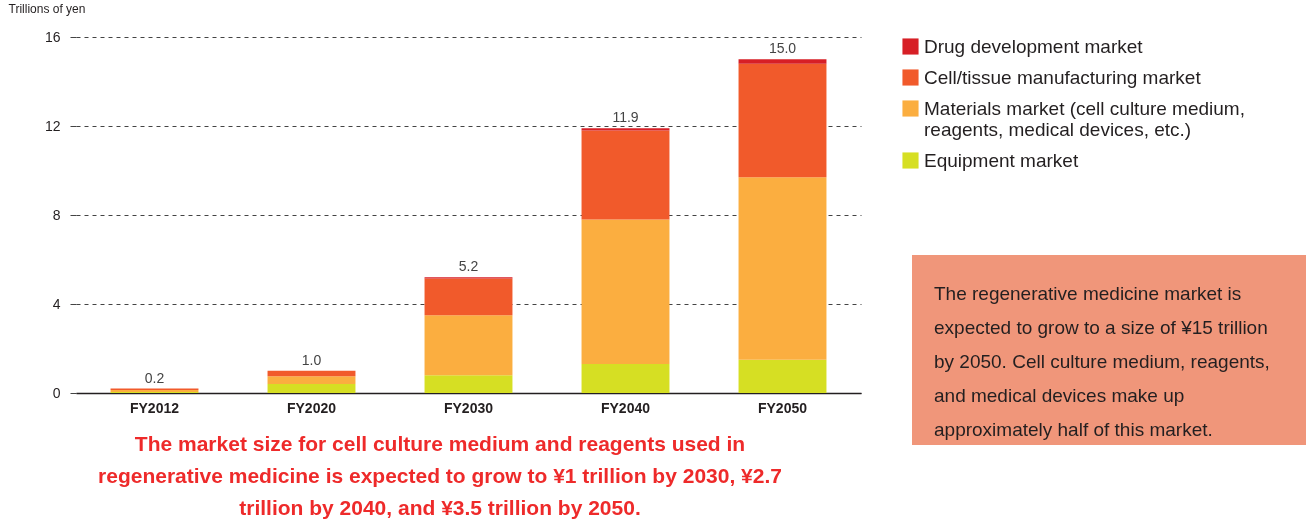 Image resolution: width=1310 pixels, height=528 pixels. Describe the element at coordinates (52, 125) in the screenshot. I see `y-tick-label: 12` at that location.